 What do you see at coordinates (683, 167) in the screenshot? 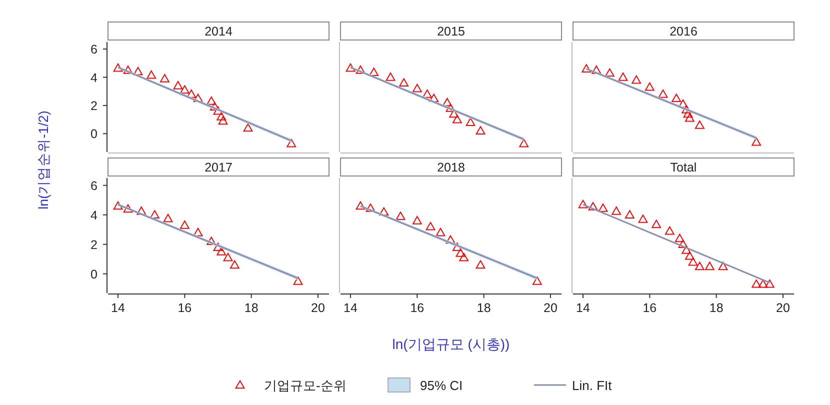
I see `chart-title: Total` at bounding box center [683, 167].